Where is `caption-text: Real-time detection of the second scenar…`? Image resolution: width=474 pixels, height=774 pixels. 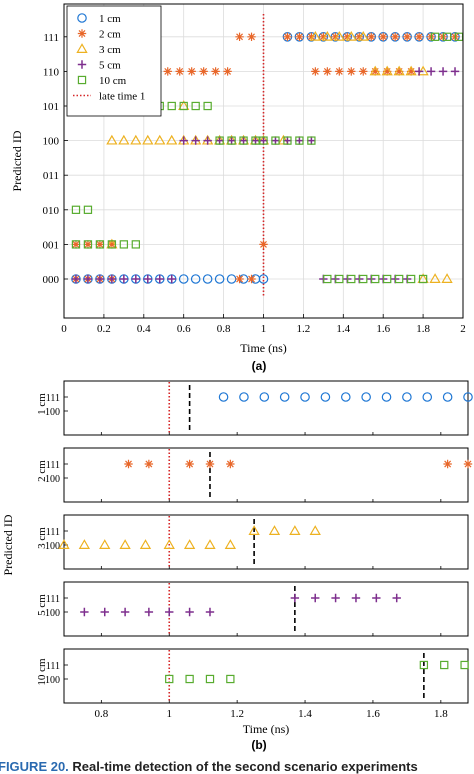 caption-text: Real-time detection of the second scenar… is located at coordinates (243, 766).